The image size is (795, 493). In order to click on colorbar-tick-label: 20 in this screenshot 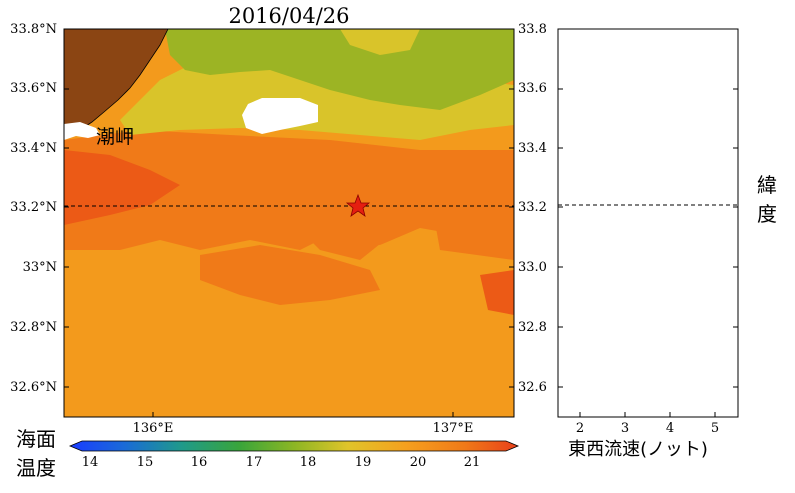, I will do `click(418, 462)`.